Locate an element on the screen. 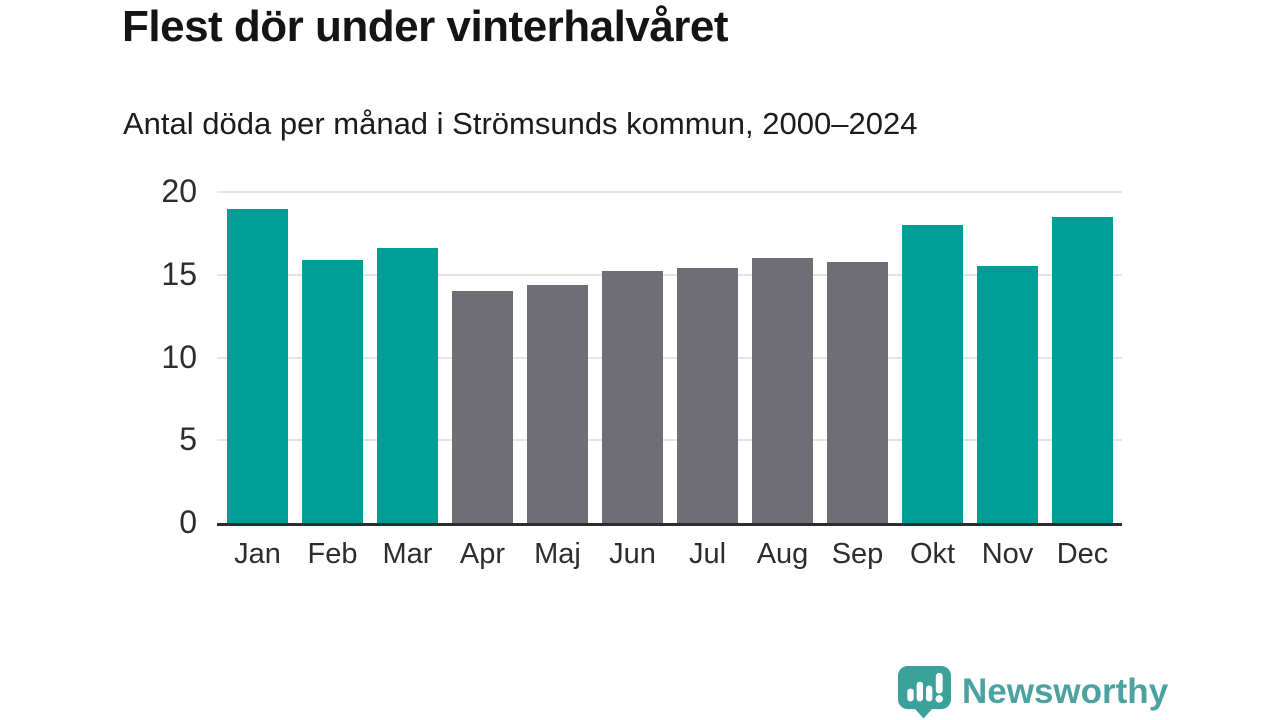 The width and height of the screenshot is (1280, 720). bar-jun is located at coordinates (632, 397).